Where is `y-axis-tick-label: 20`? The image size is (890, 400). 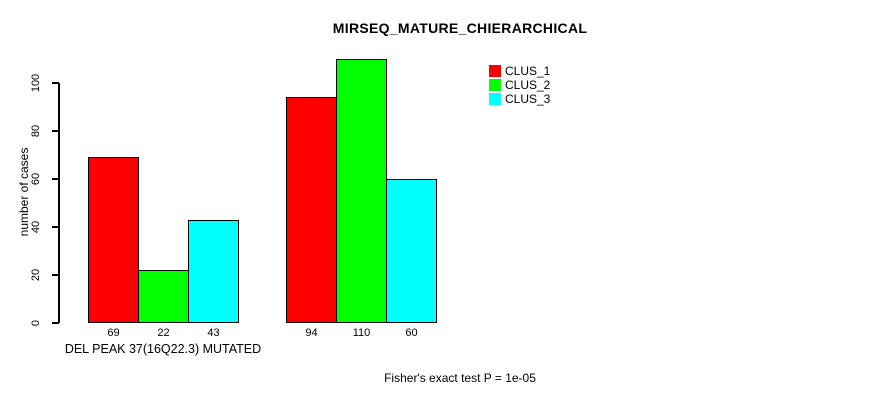 y-axis-tick-label: 20 is located at coordinates (36, 275).